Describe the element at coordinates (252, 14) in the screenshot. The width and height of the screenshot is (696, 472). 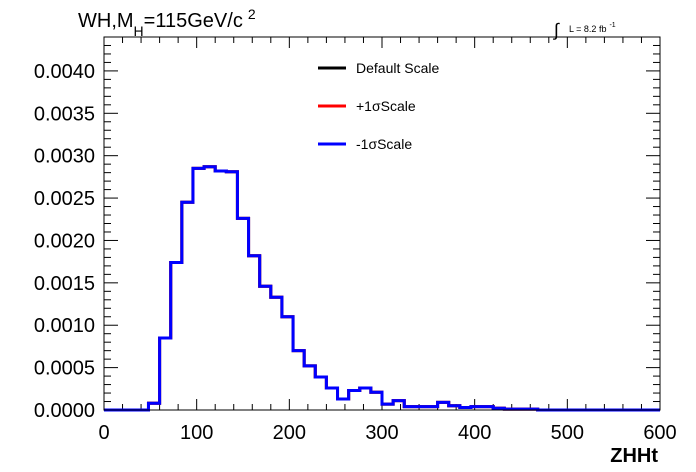
I see `annotation-superscript: 2` at that location.